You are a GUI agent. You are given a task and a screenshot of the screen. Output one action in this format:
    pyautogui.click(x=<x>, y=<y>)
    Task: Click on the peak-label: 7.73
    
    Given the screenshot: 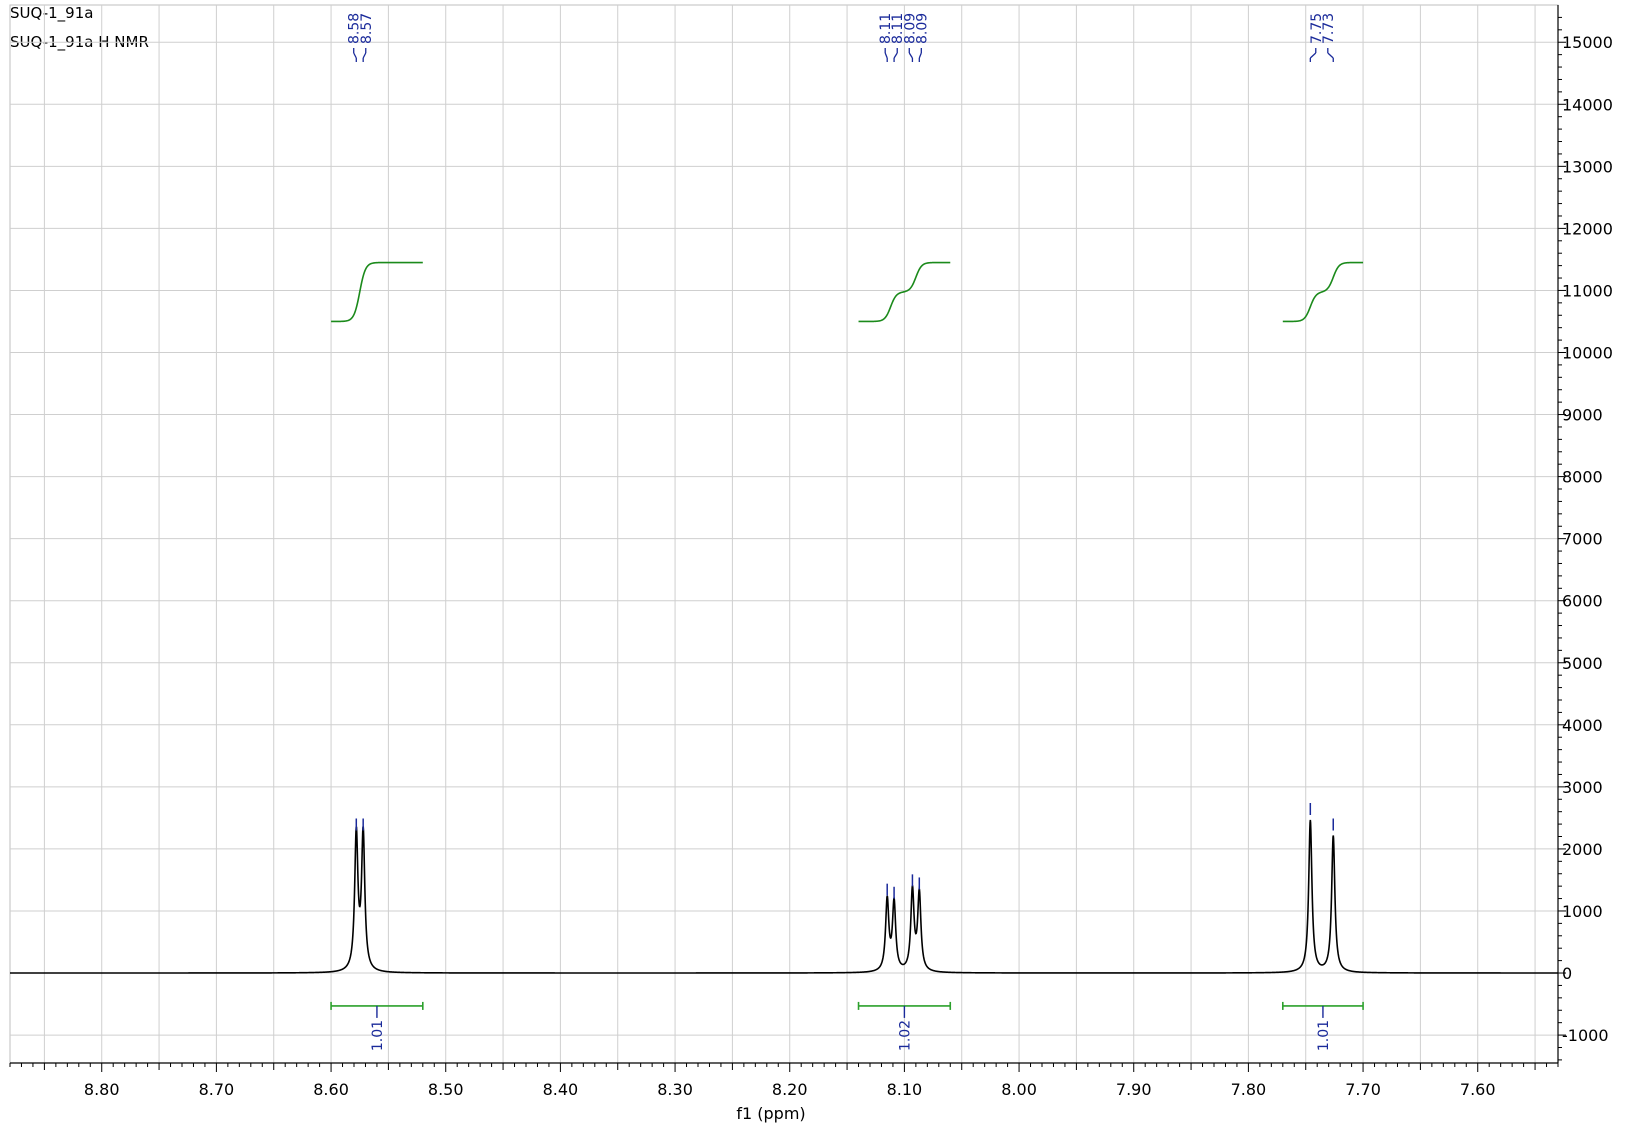 What is the action you would take?
    pyautogui.click(x=1329, y=28)
    